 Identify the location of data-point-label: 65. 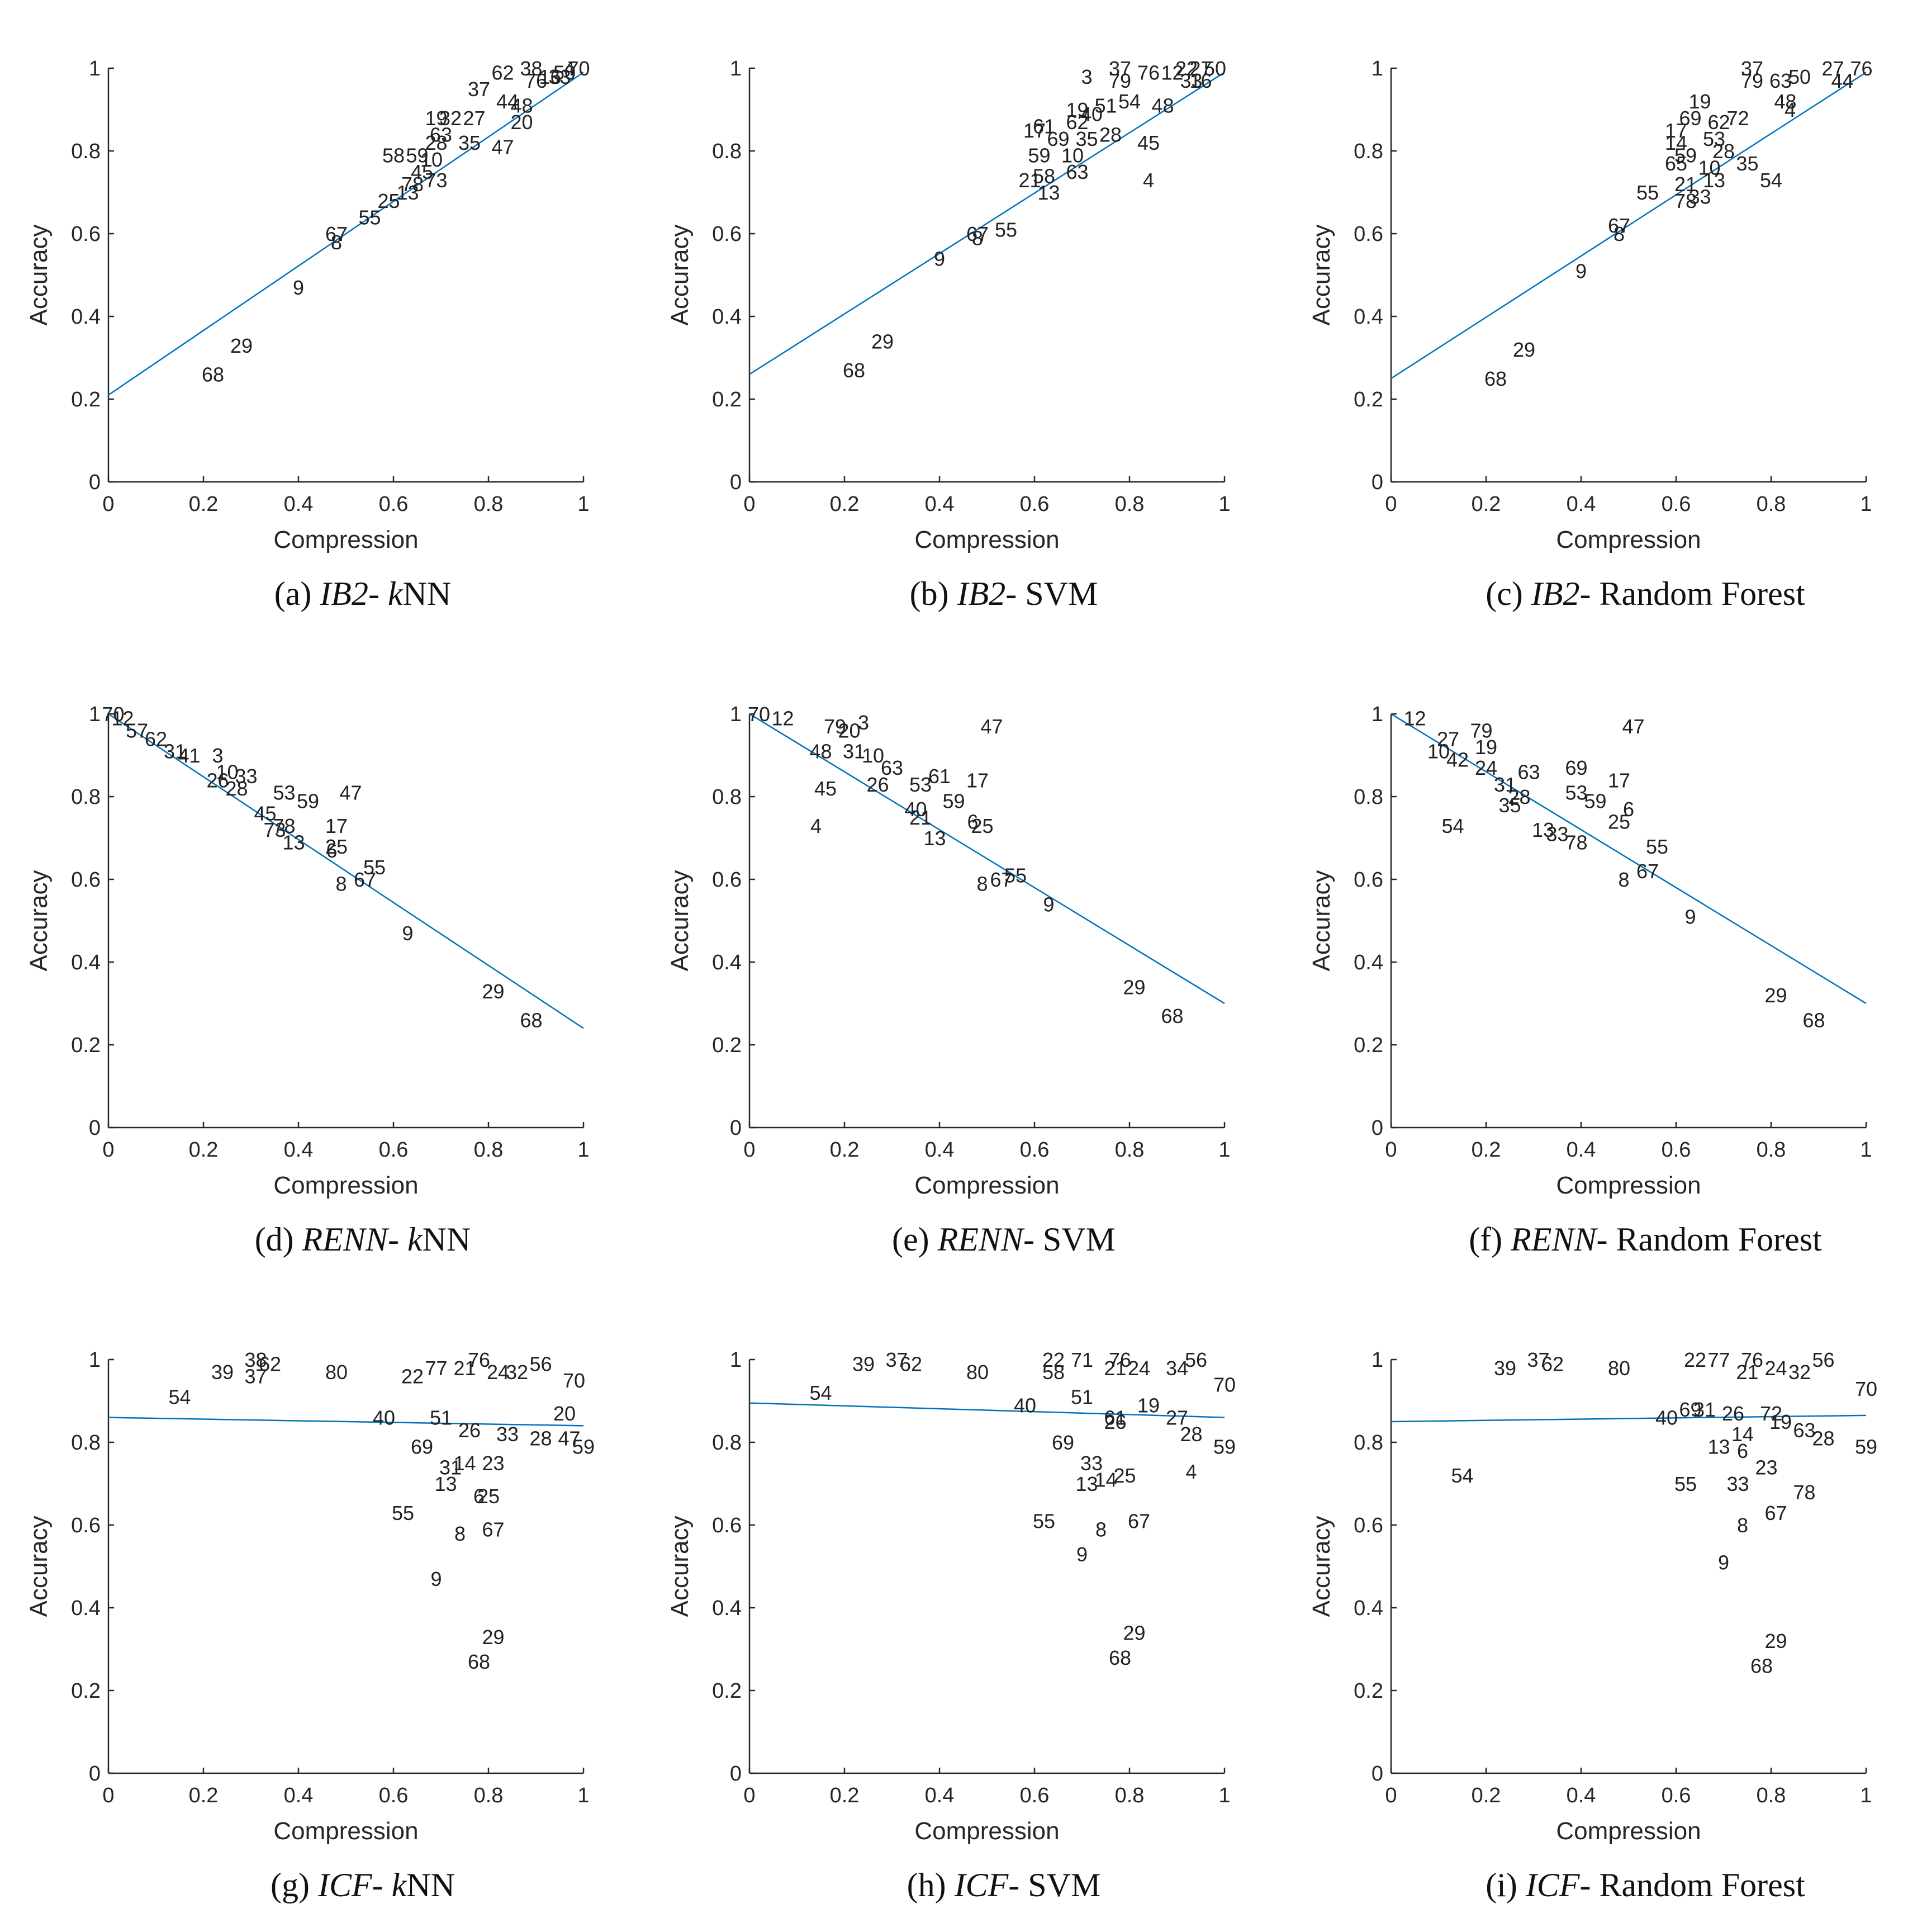
(1676, 163).